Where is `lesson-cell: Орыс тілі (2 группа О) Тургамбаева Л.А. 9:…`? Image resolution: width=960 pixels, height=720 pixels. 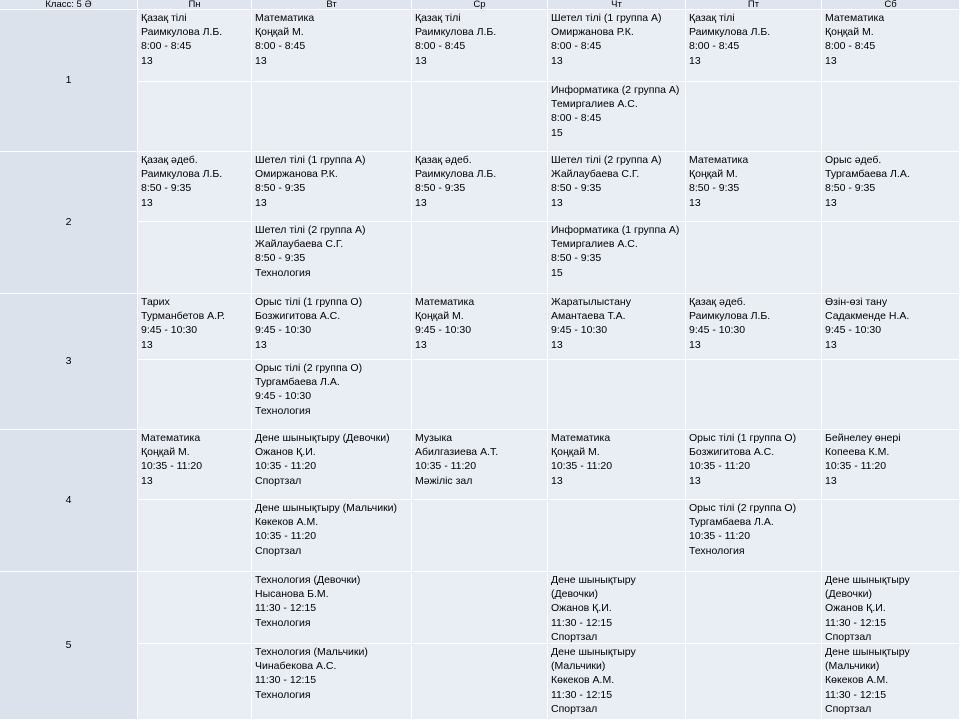
lesson-cell: Орыс тілі (2 группа О) Тургамбаева Л.А. 9:… is located at coordinates (332, 395).